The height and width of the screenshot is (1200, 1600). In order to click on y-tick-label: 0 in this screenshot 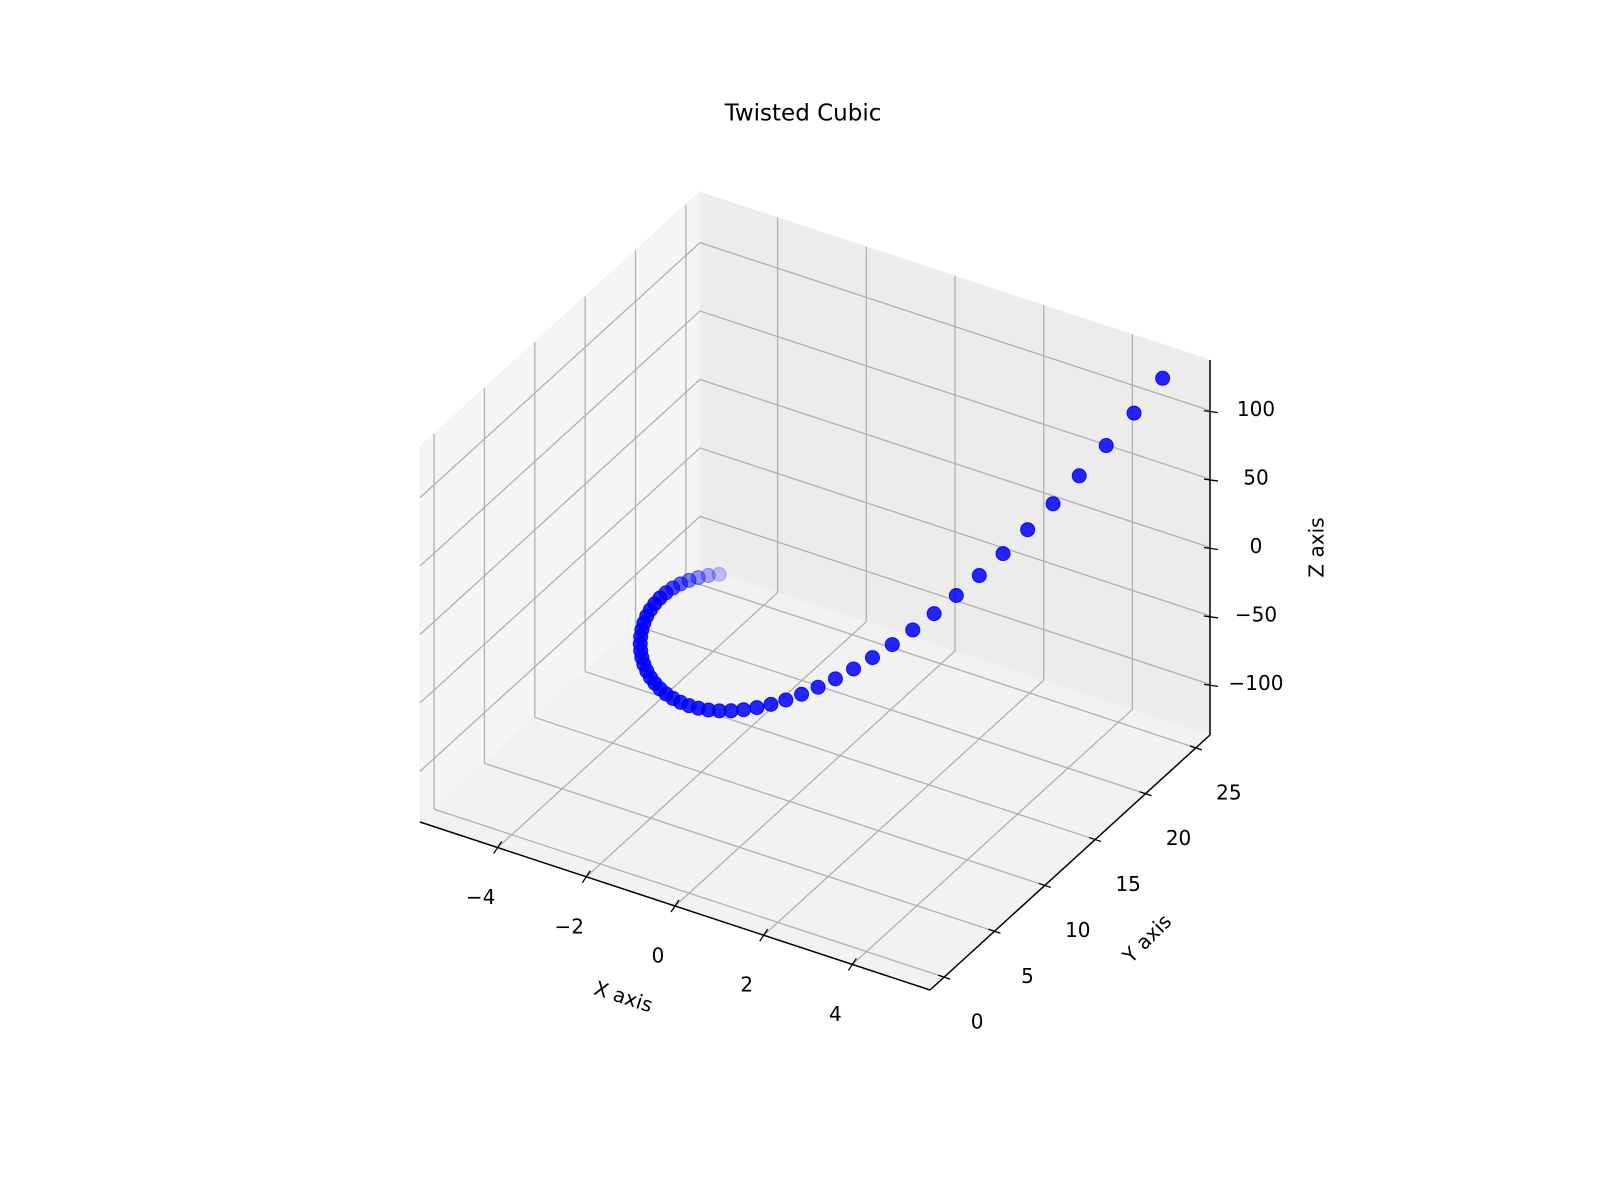, I will do `click(977, 1022)`.